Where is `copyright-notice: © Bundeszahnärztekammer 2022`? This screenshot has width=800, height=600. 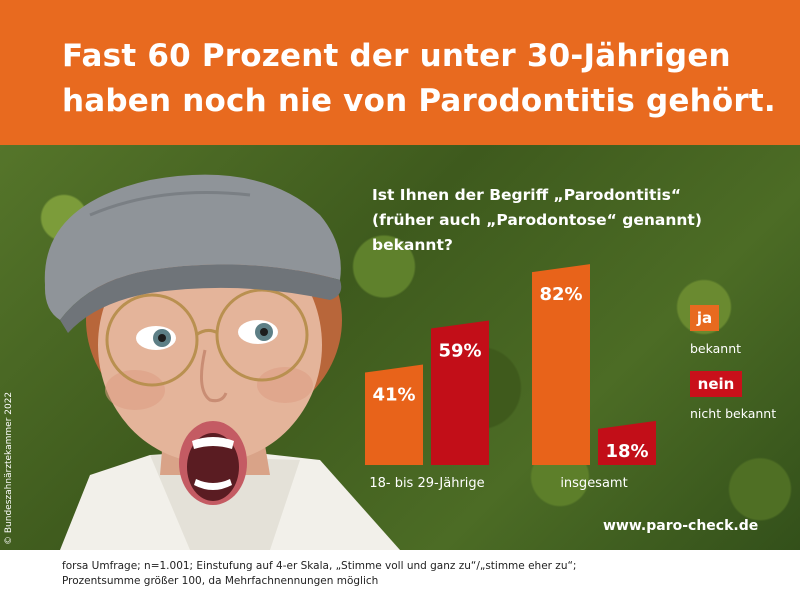 copyright-notice: © Bundeszahnärztekammer 2022 is located at coordinates (9, 468).